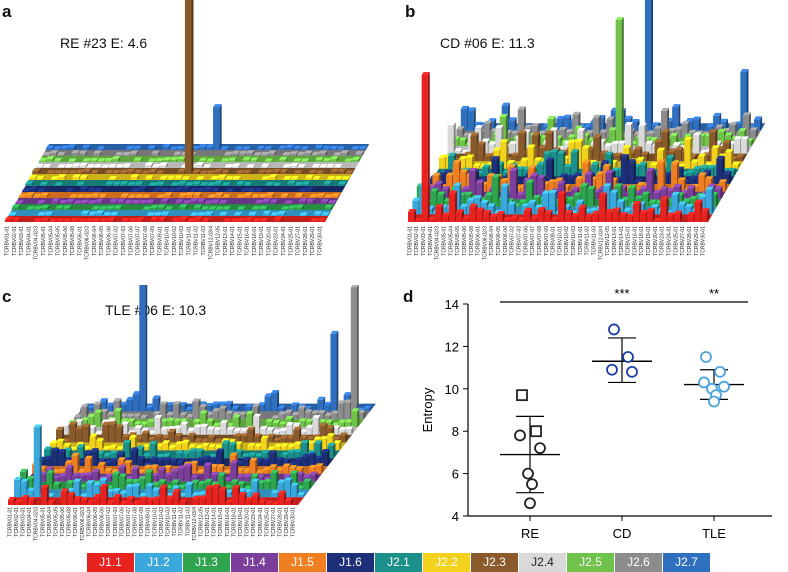  I want to click on bar-TCRBV04-01-J2.7, so click(102, 406).